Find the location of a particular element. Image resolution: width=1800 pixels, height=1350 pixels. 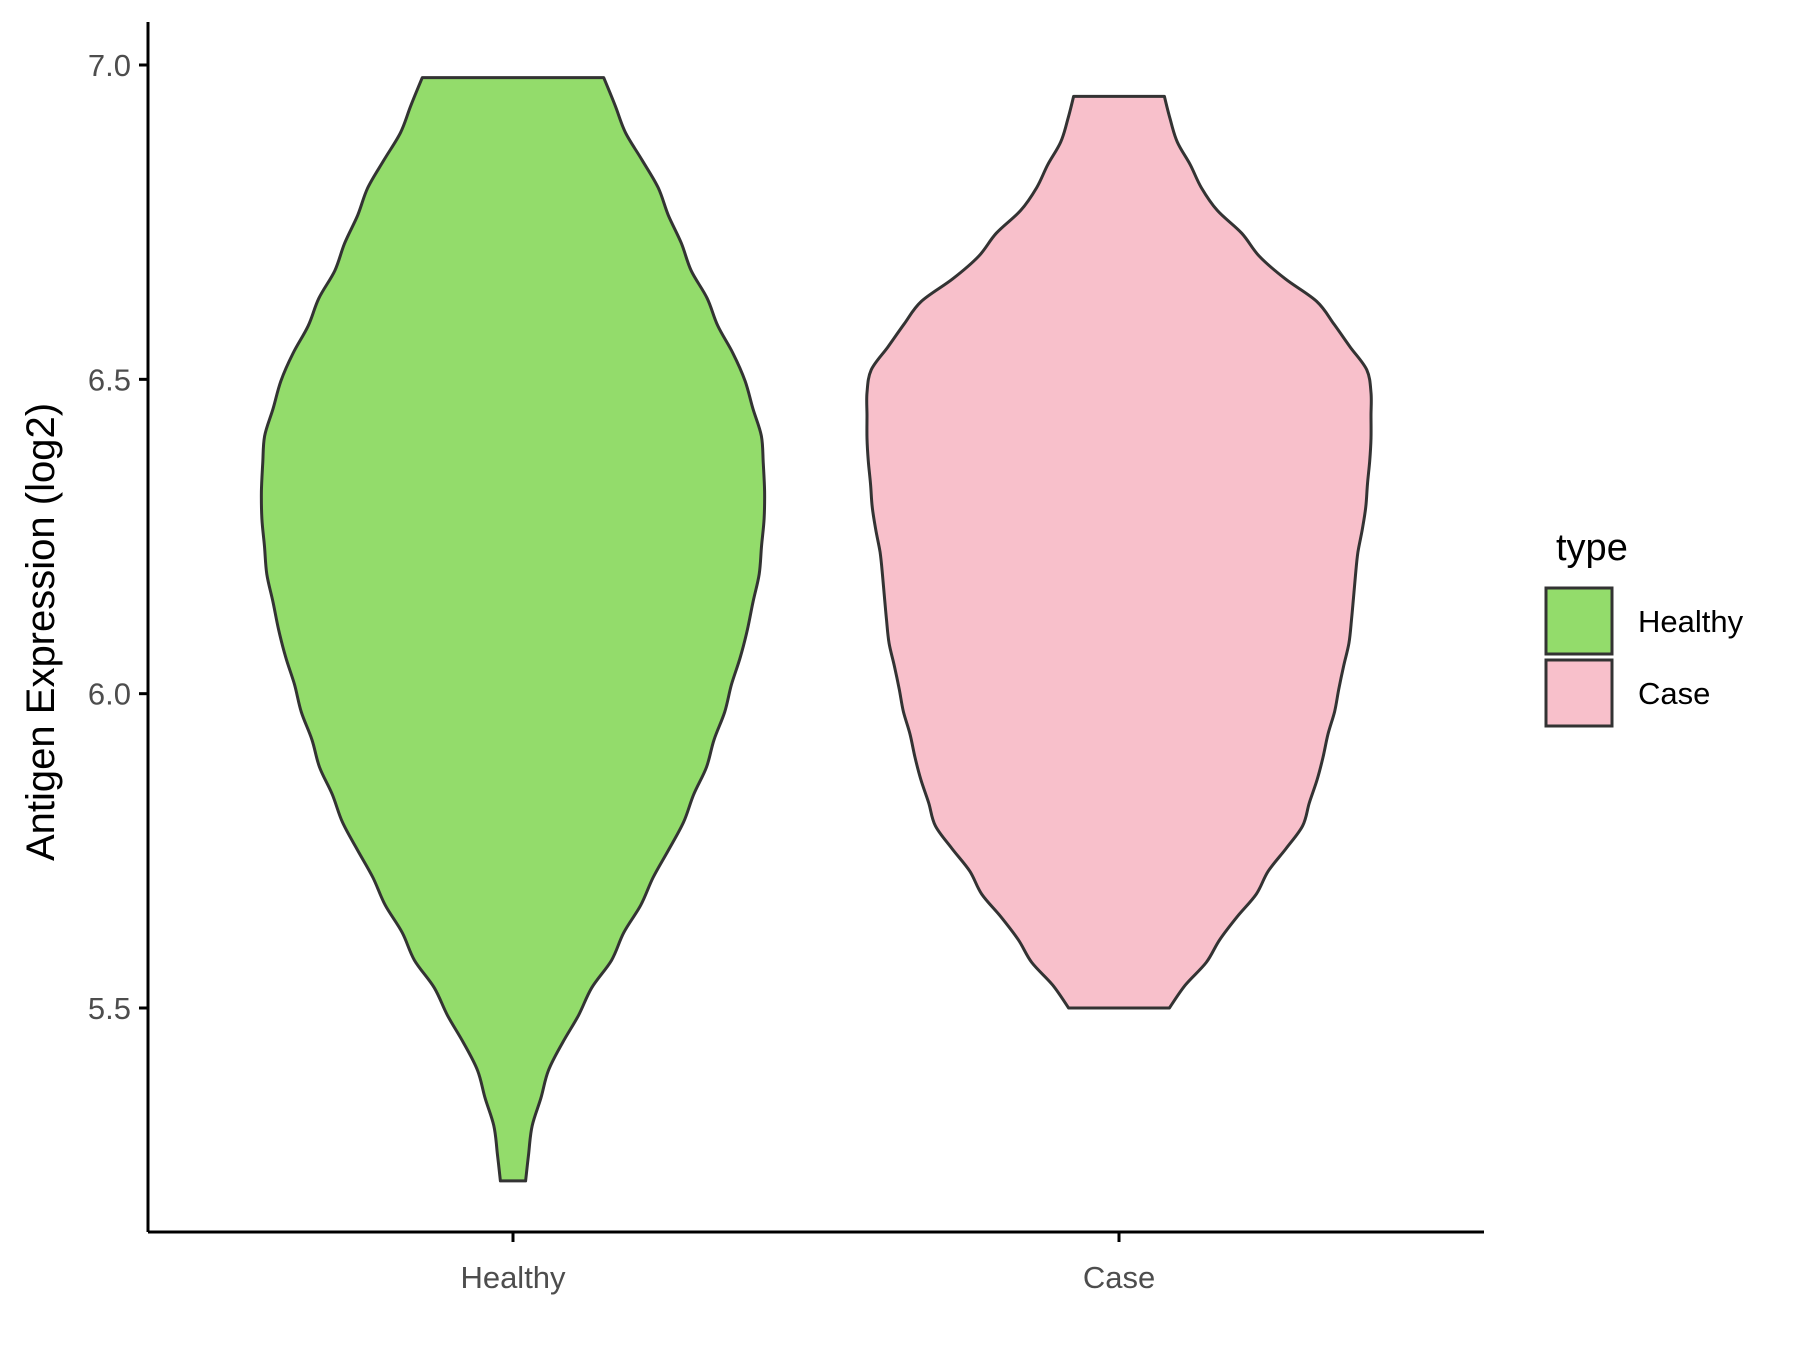

legend-label-healthy: Healthy is located at coordinates (1691, 621).